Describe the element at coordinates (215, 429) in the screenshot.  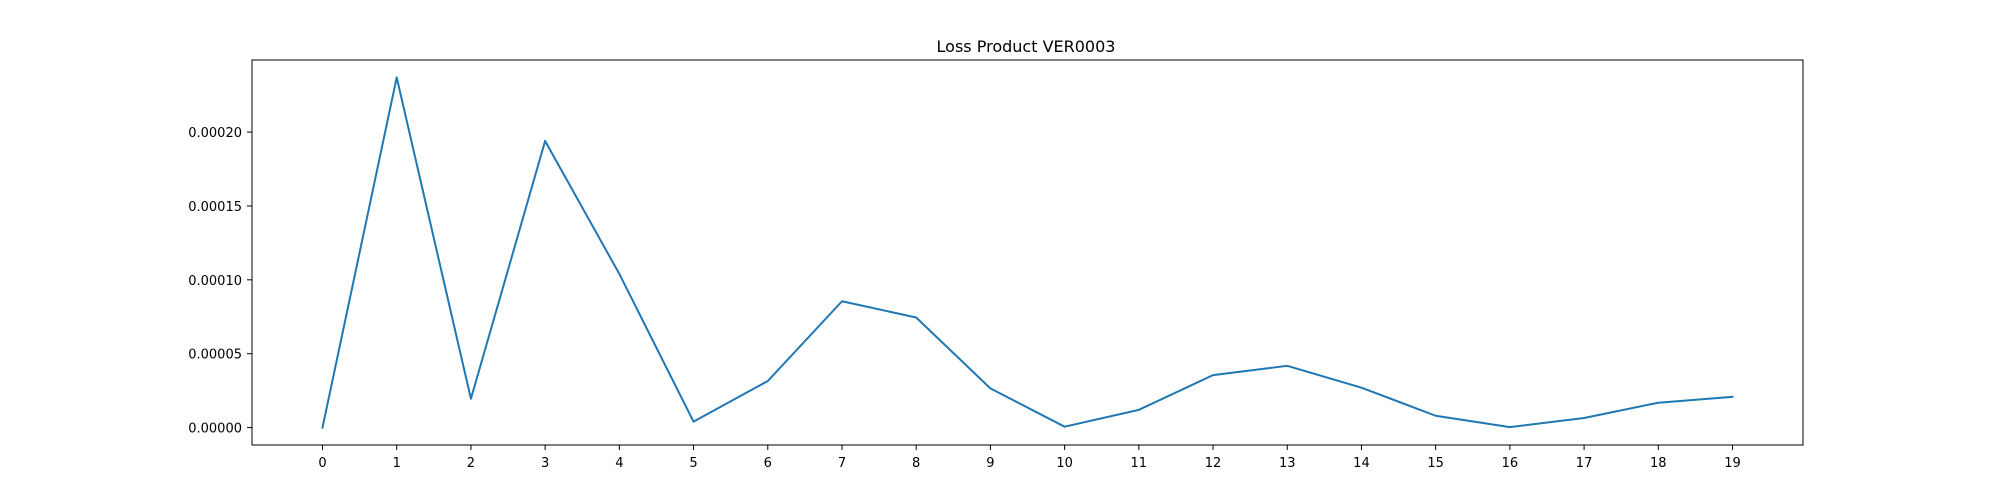
I see `y-tick-label: 0.00000` at that location.